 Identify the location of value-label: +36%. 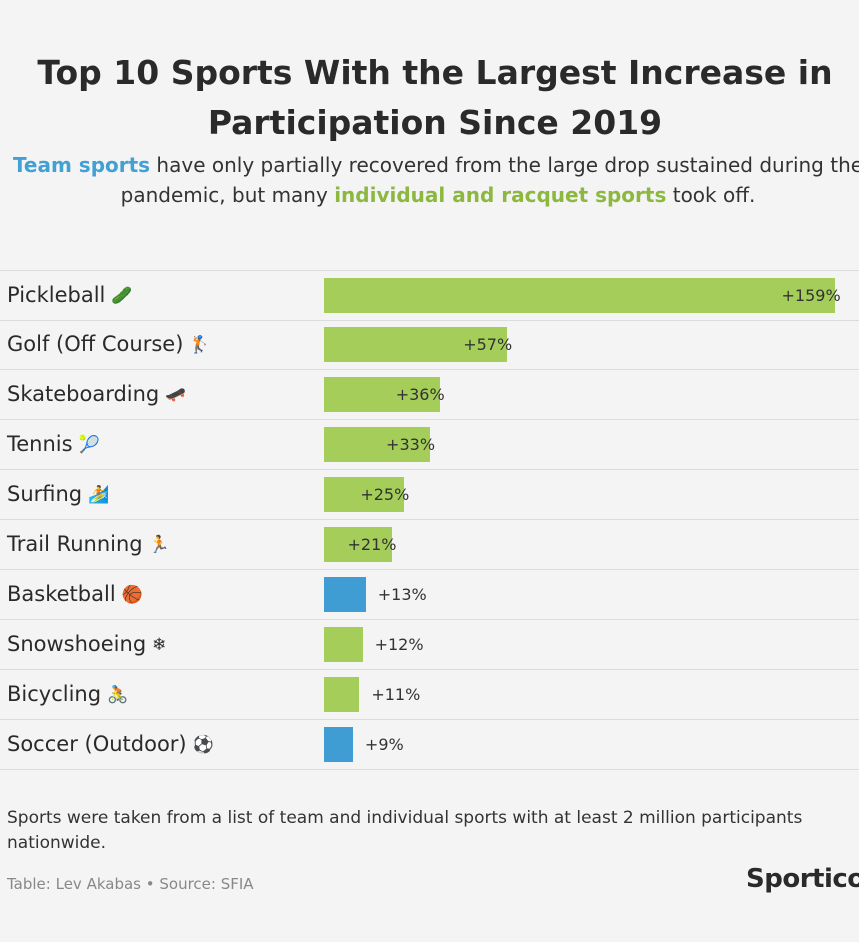
(420, 394).